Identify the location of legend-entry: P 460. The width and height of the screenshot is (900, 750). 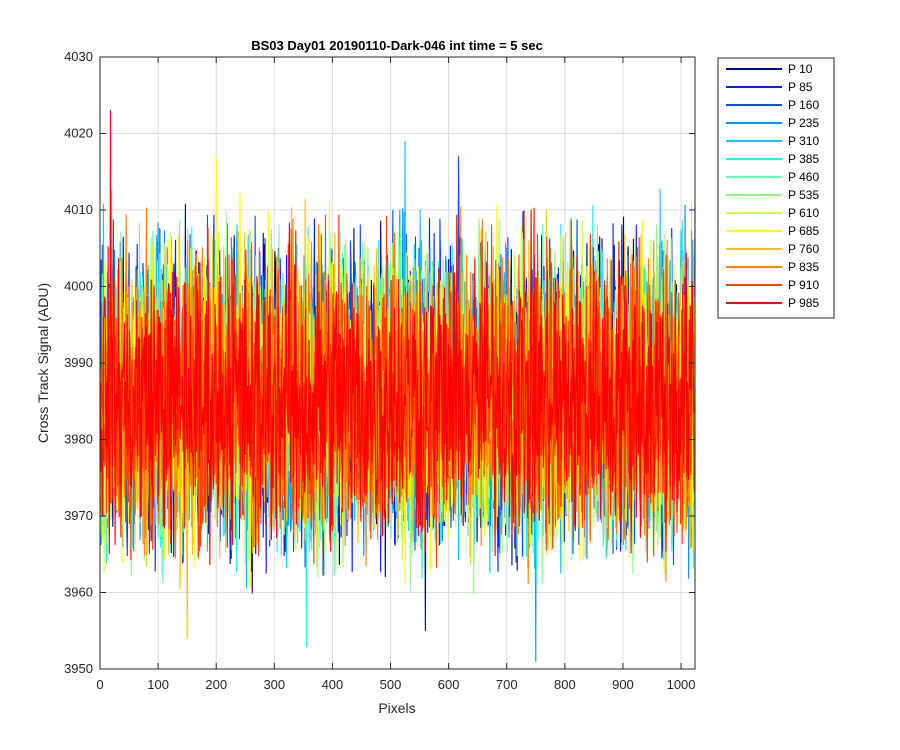
(803, 177).